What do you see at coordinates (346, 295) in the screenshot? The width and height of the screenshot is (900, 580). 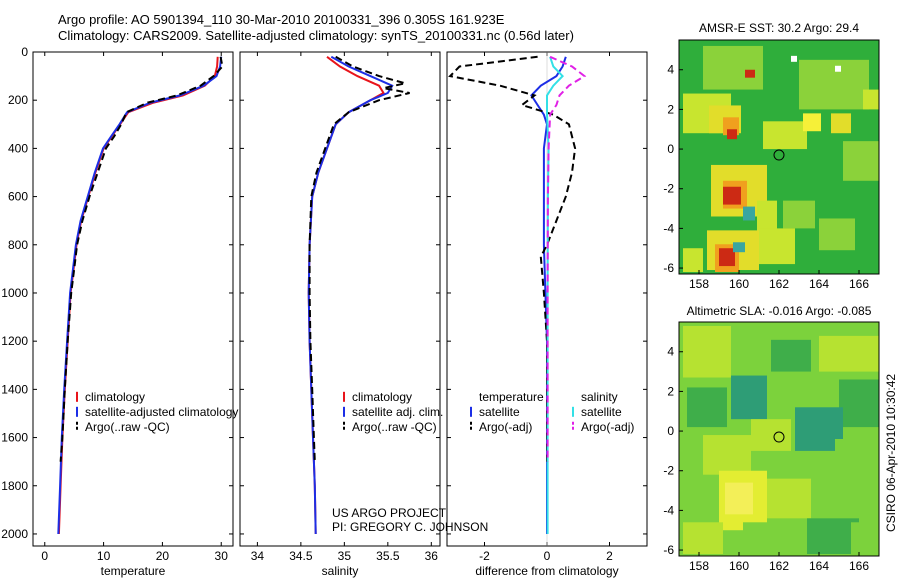 I see `salinity-series-climatology` at bounding box center [346, 295].